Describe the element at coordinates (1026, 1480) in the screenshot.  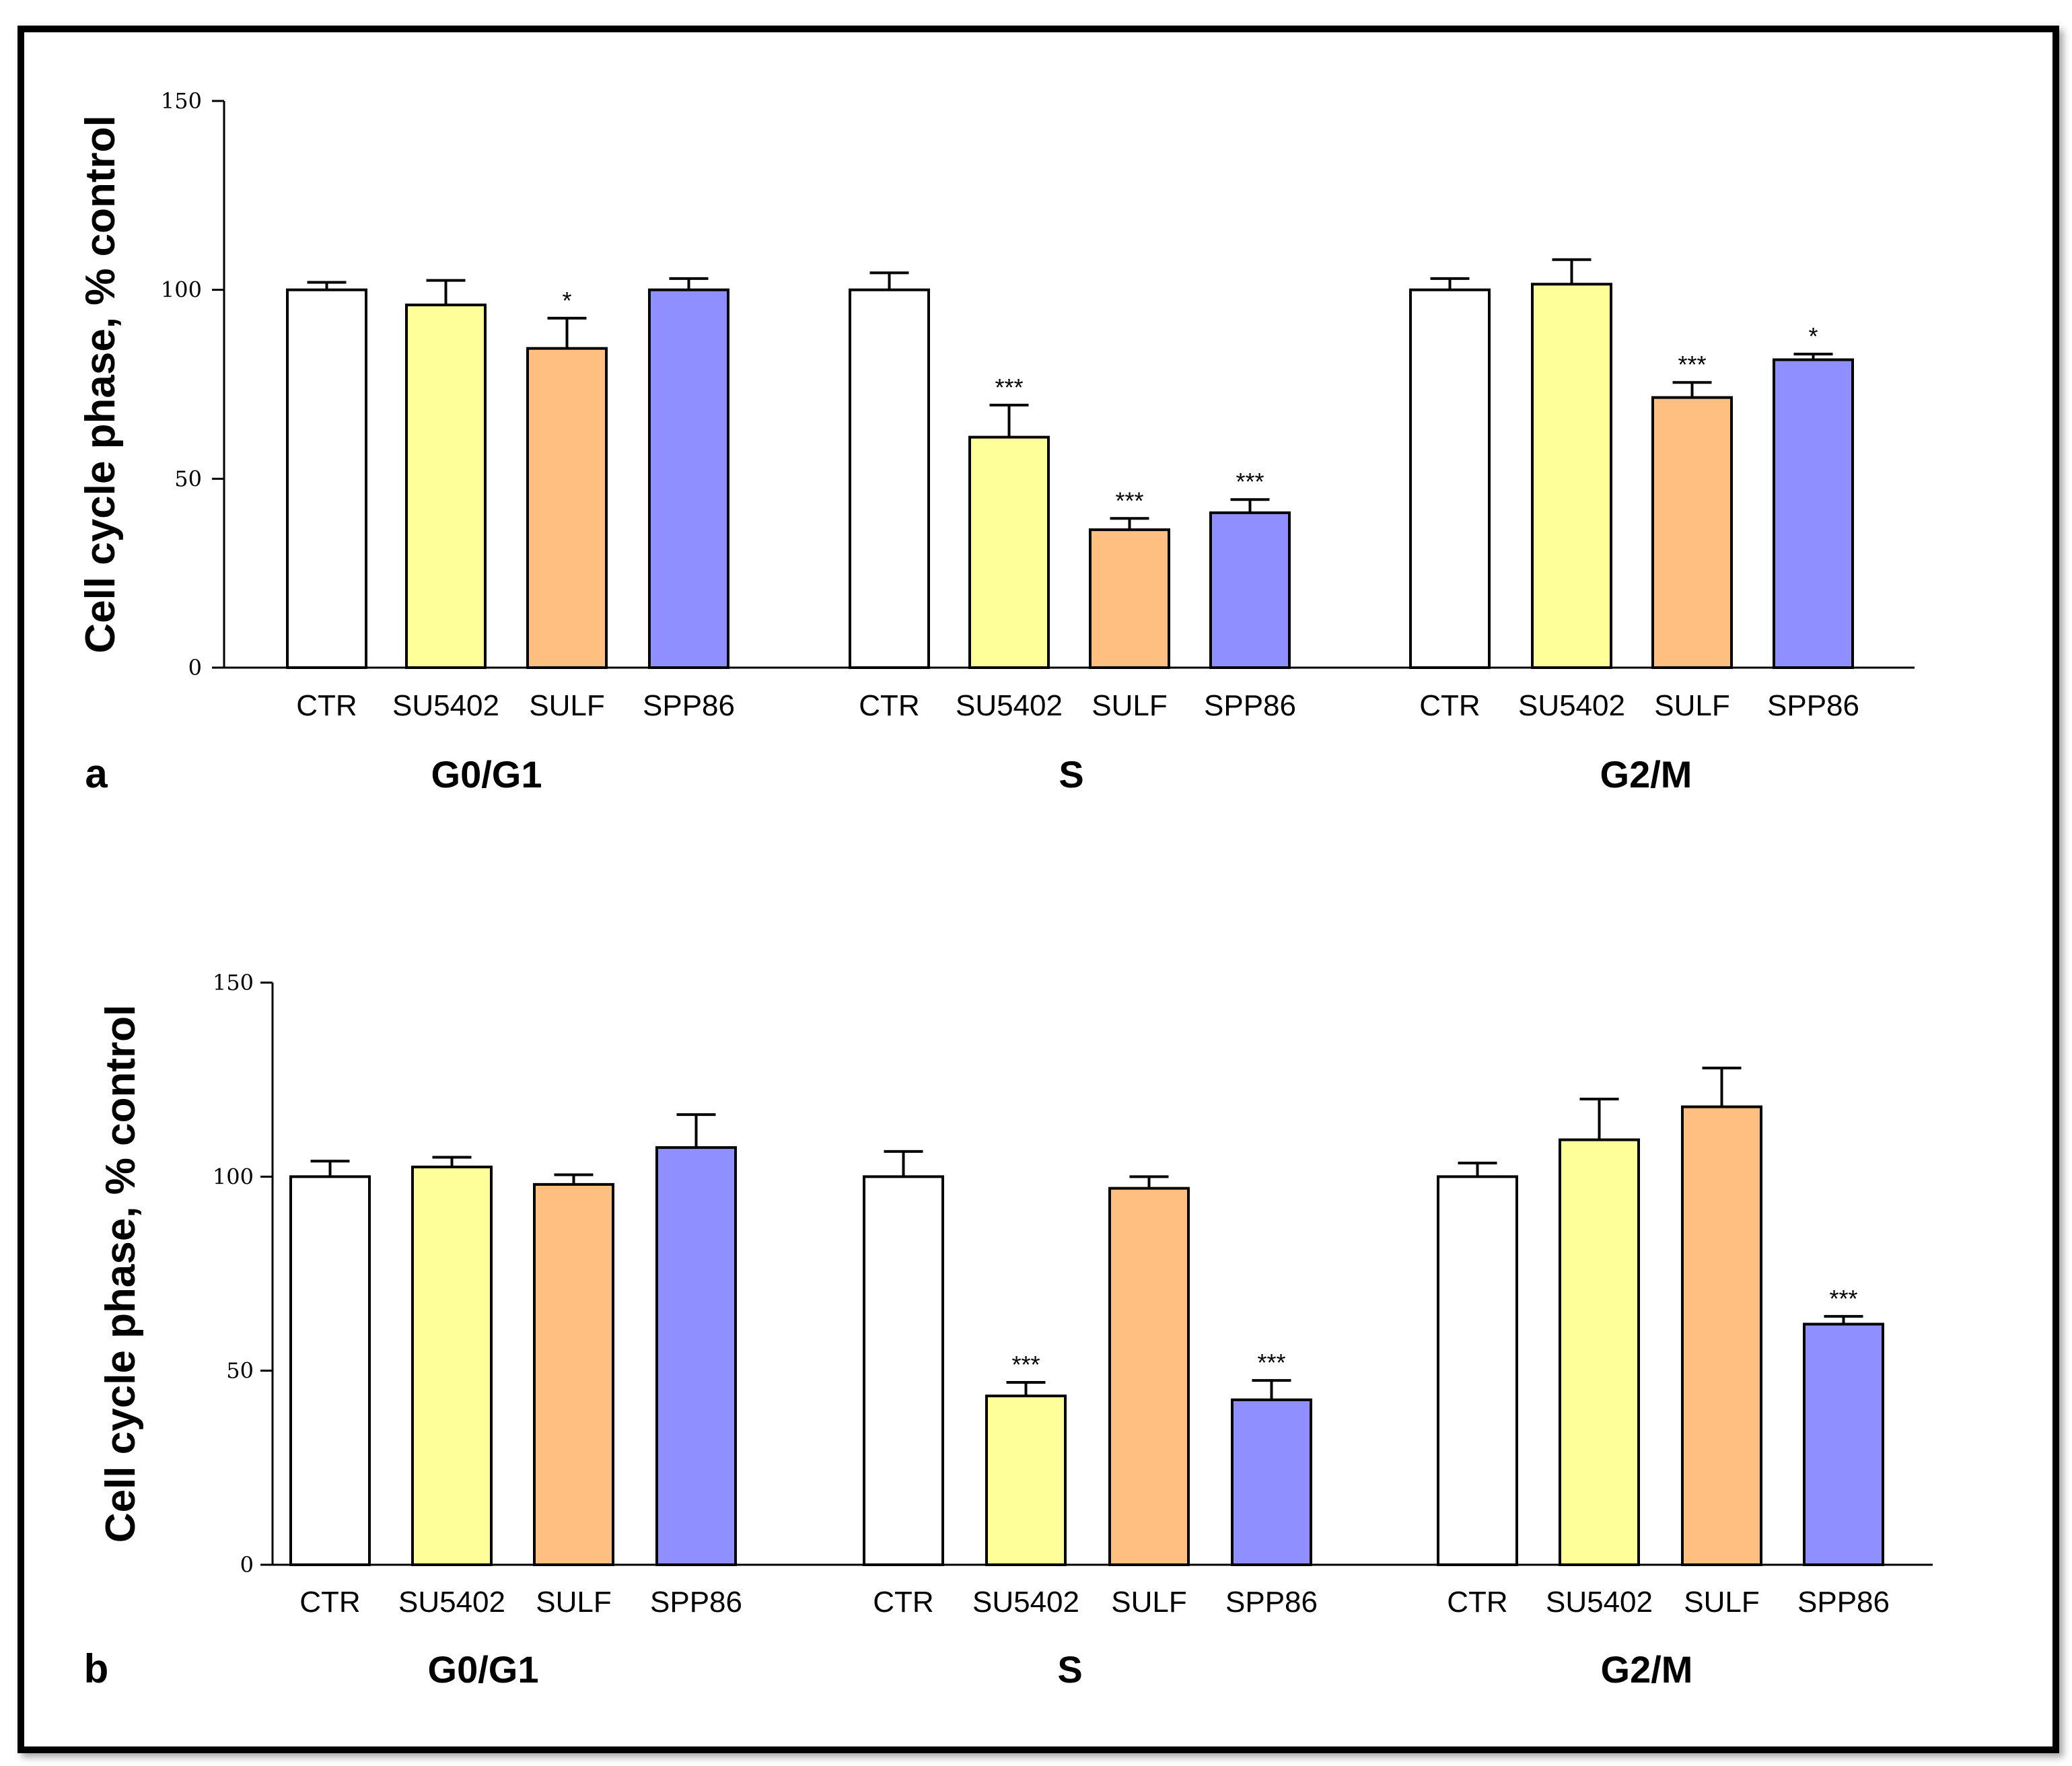
I see `panel-b-bar-s-su5402` at that location.